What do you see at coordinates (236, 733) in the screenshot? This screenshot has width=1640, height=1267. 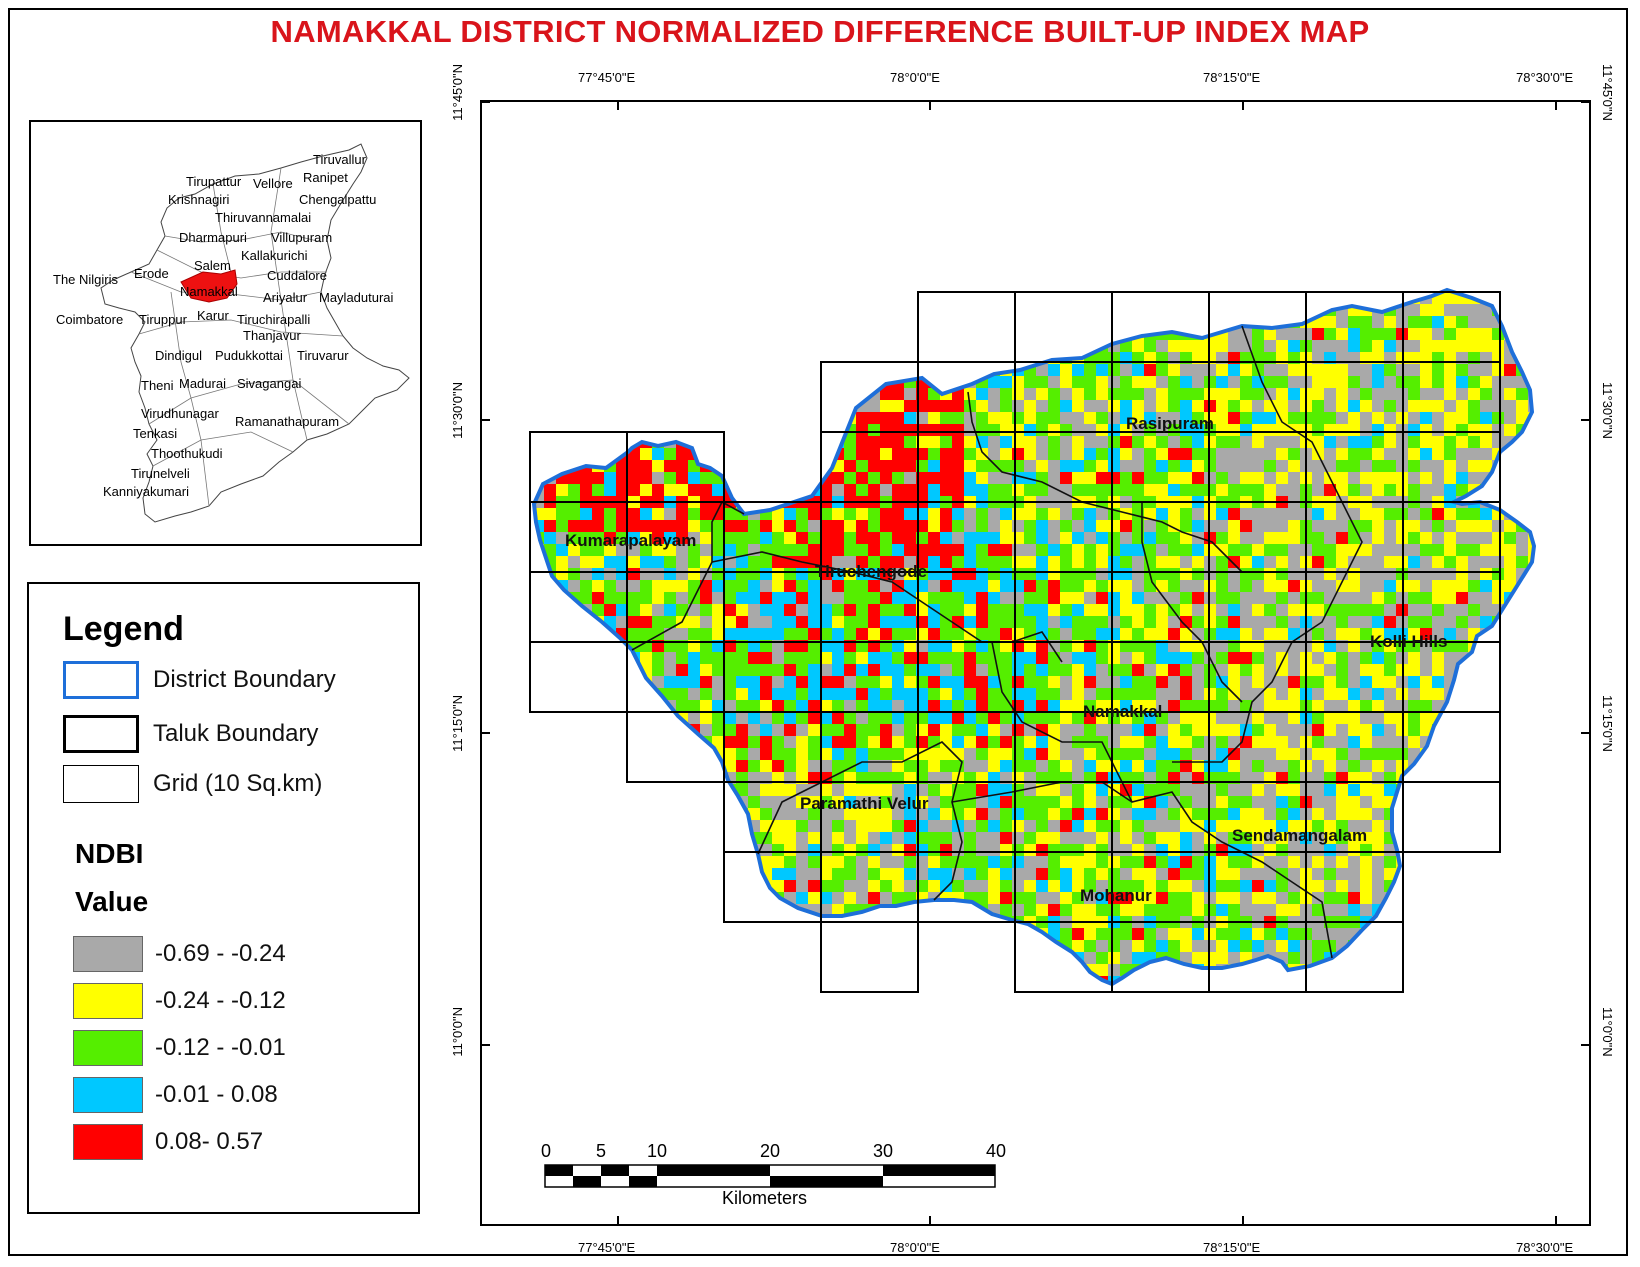 I see `legend-label: Taluk Boundary` at bounding box center [236, 733].